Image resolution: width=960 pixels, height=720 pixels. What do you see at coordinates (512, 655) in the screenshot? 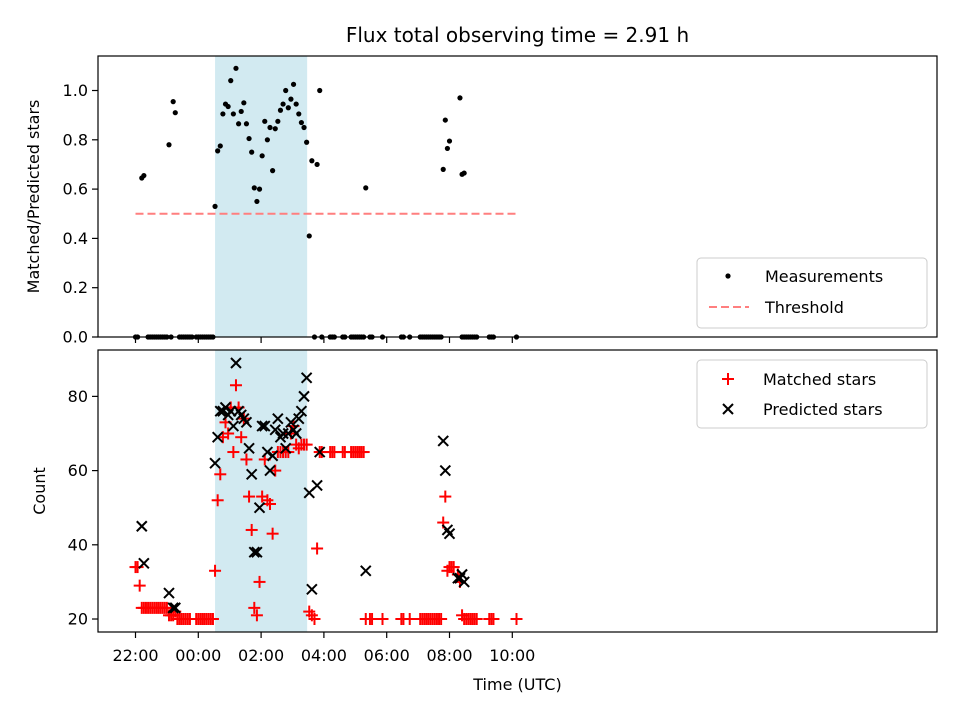
I see `x-tick-label: 10:00` at bounding box center [512, 655].